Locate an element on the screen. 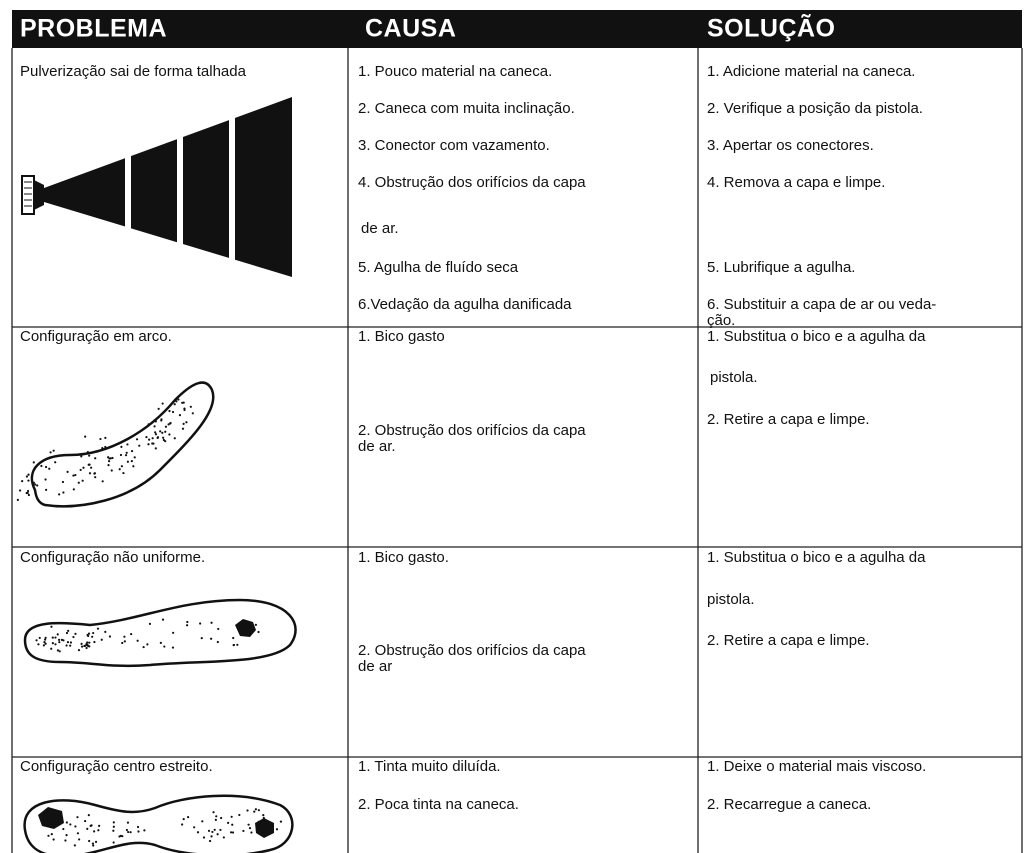  solution-text: 1. Adicione material na caneca. is located at coordinates (811, 71).